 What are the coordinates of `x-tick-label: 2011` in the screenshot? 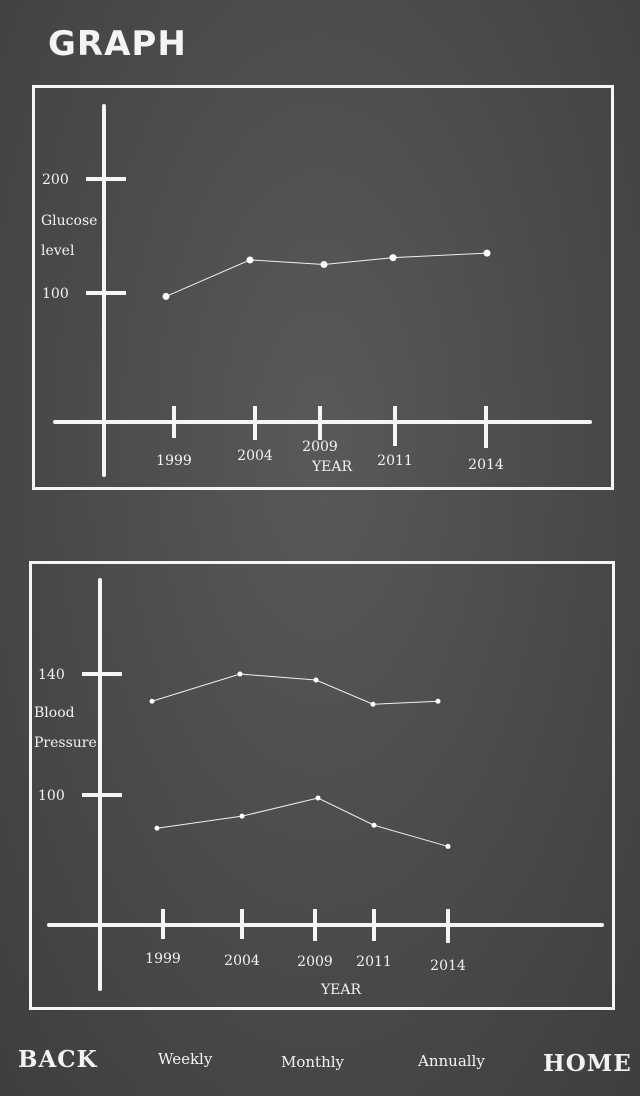 It's located at (395, 461).